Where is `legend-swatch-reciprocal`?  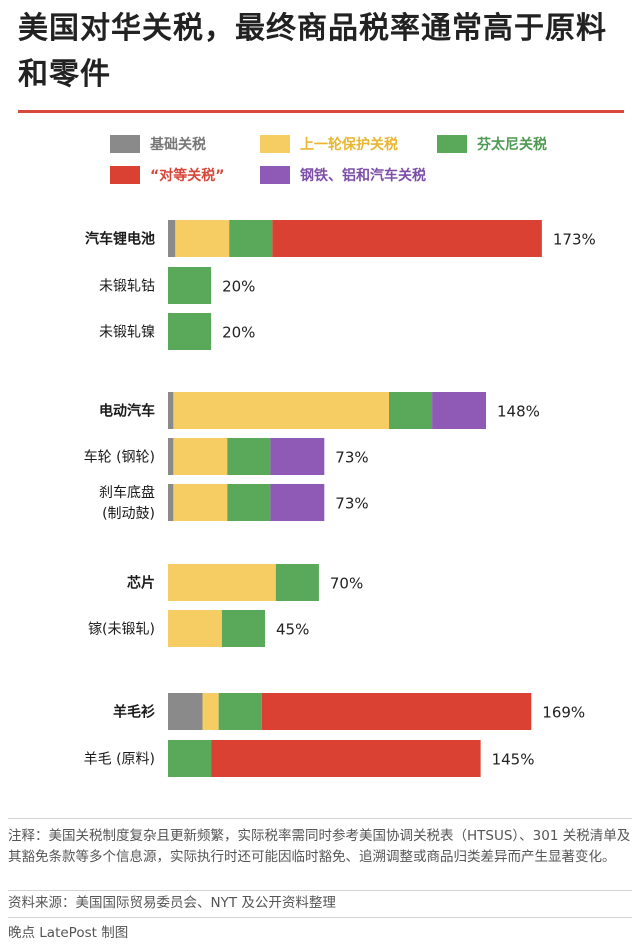 legend-swatch-reciprocal is located at coordinates (125, 175).